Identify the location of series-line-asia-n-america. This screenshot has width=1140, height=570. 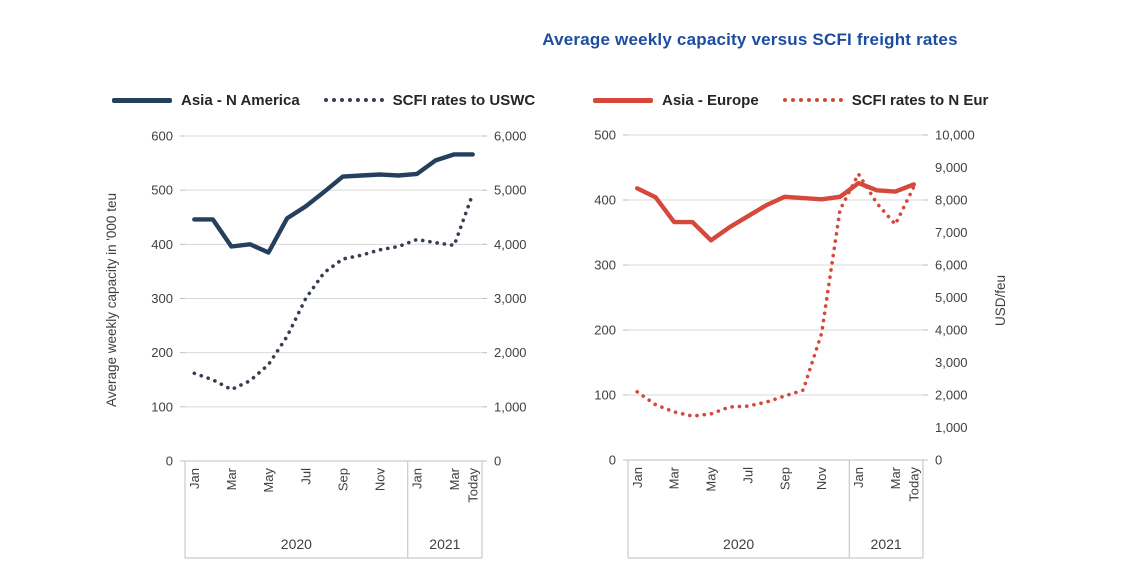
(333, 203).